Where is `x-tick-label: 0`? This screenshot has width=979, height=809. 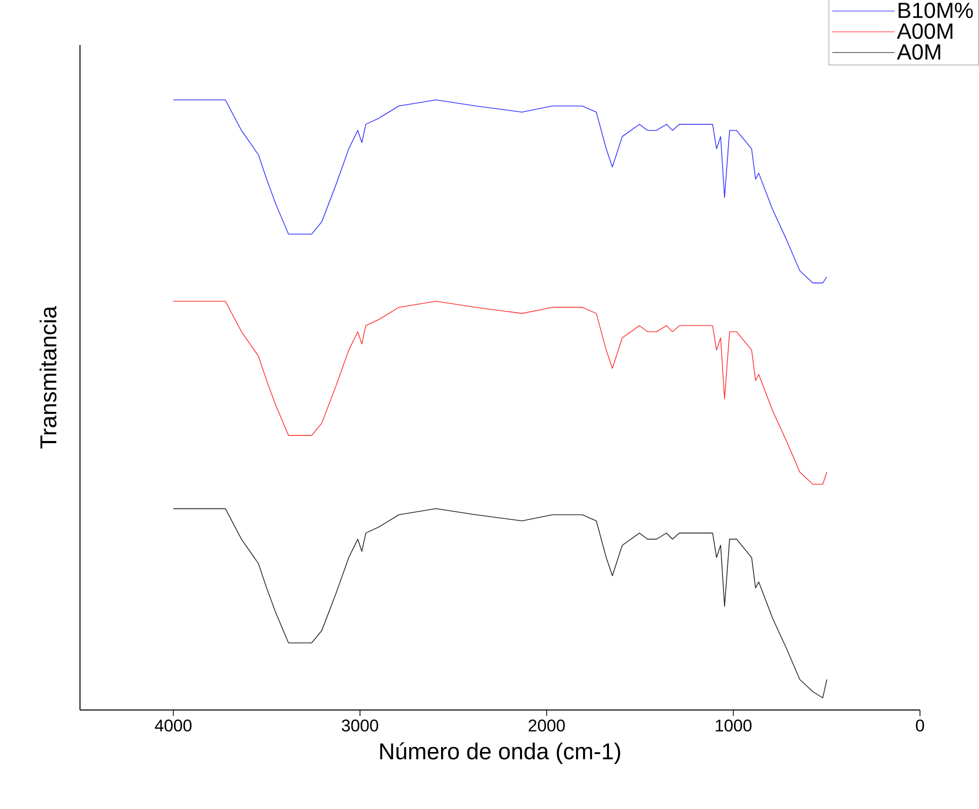
x-tick-label: 0 is located at coordinates (920, 726).